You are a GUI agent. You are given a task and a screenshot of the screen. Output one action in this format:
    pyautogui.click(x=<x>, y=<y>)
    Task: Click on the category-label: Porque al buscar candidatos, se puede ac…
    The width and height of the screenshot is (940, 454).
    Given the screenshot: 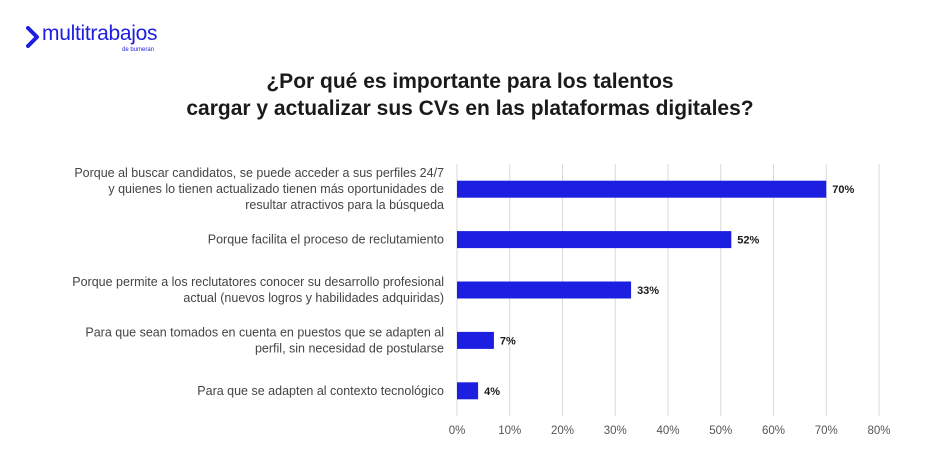 What is the action you would take?
    pyautogui.click(x=259, y=173)
    